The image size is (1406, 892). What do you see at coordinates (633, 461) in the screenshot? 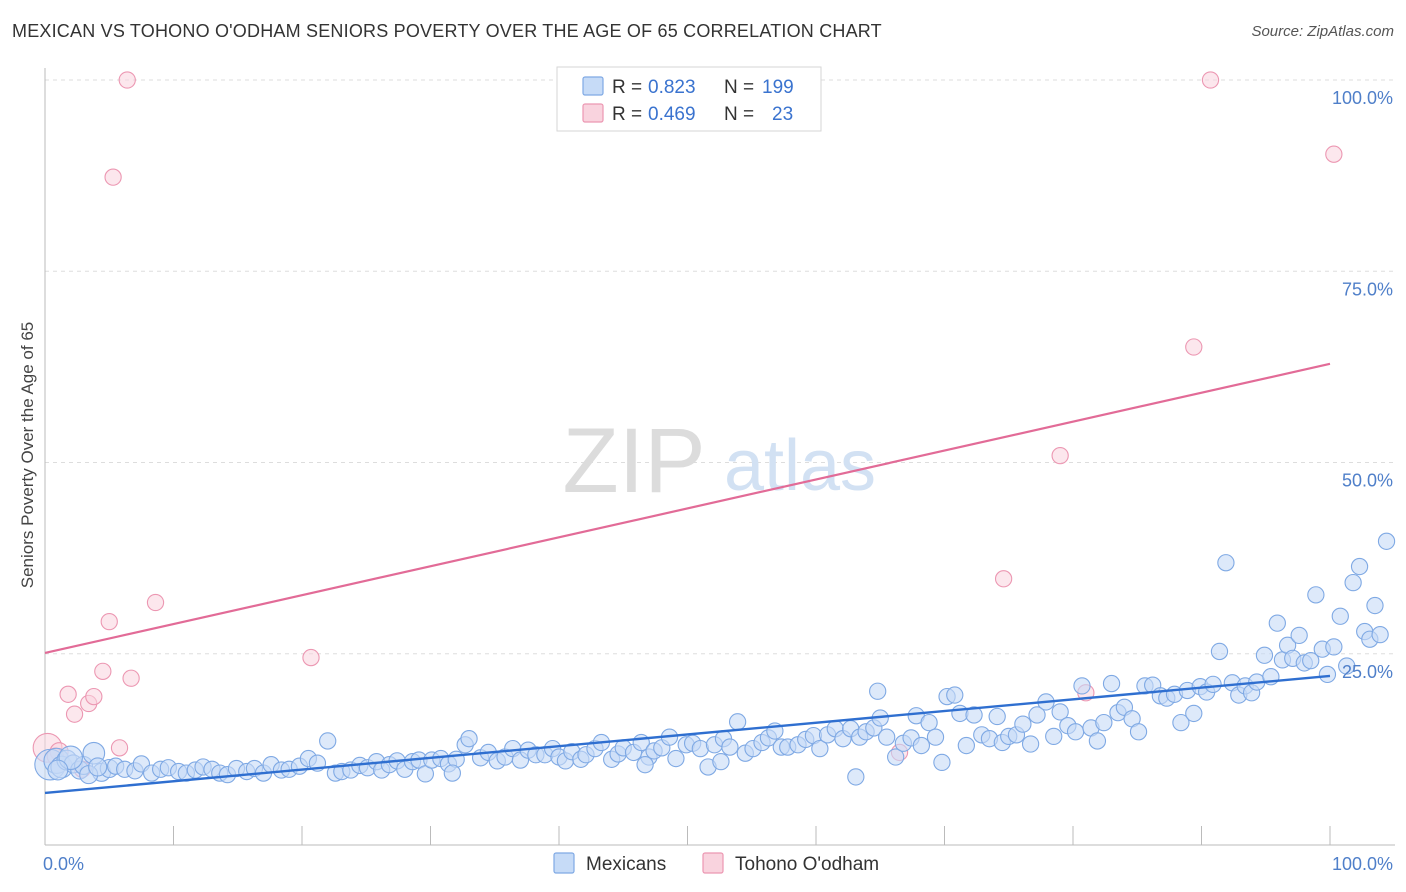
I see `watermark-zip: ZIP` at bounding box center [633, 461].